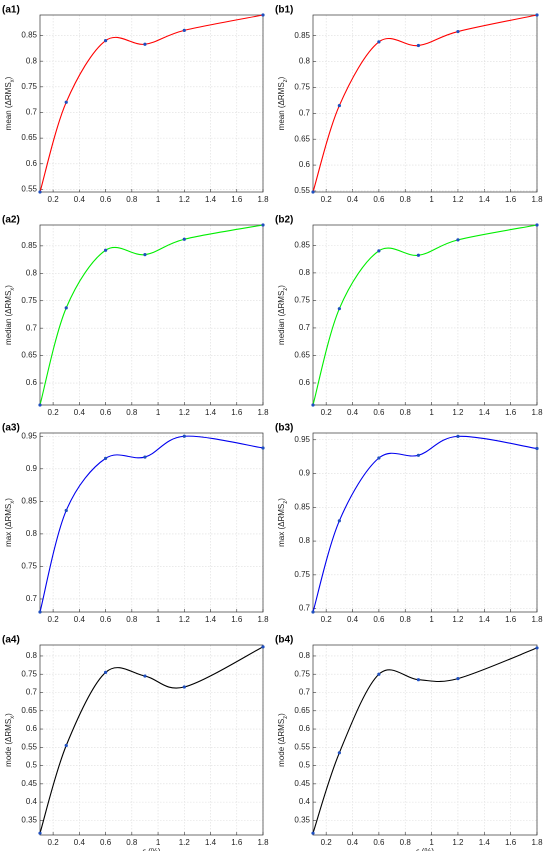 The width and height of the screenshot is (550, 851). I want to click on panel-label: (b3), so click(284, 428).